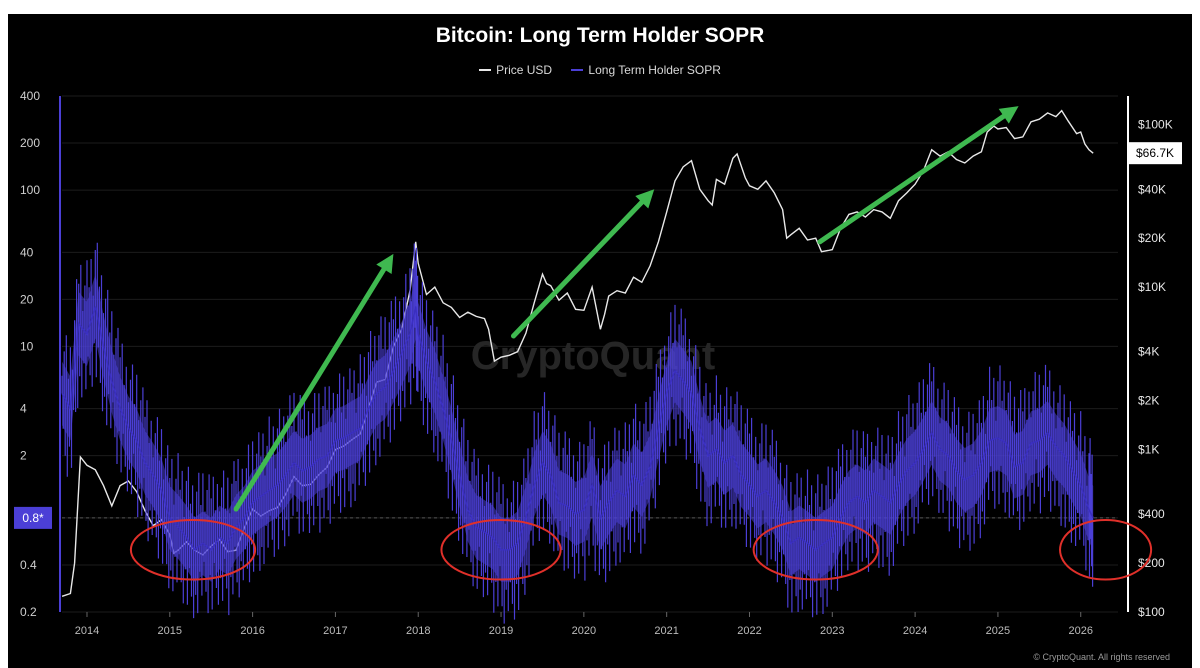 Image resolution: width=1200 pixels, height=668 pixels. What do you see at coordinates (485, 70) in the screenshot?
I see `legend-swatch-price` at bounding box center [485, 70].